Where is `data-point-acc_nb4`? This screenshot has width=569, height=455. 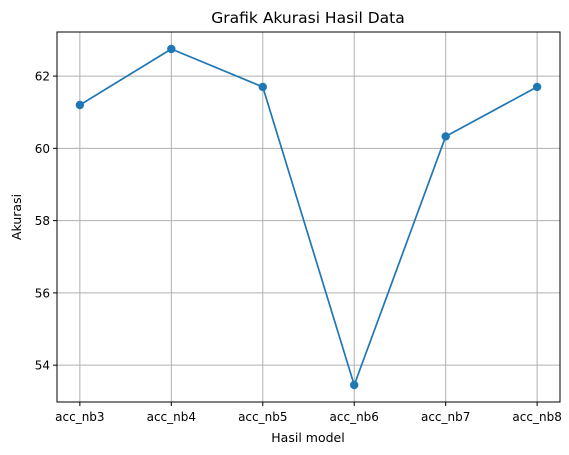
data-point-acc_nb4 is located at coordinates (171, 49).